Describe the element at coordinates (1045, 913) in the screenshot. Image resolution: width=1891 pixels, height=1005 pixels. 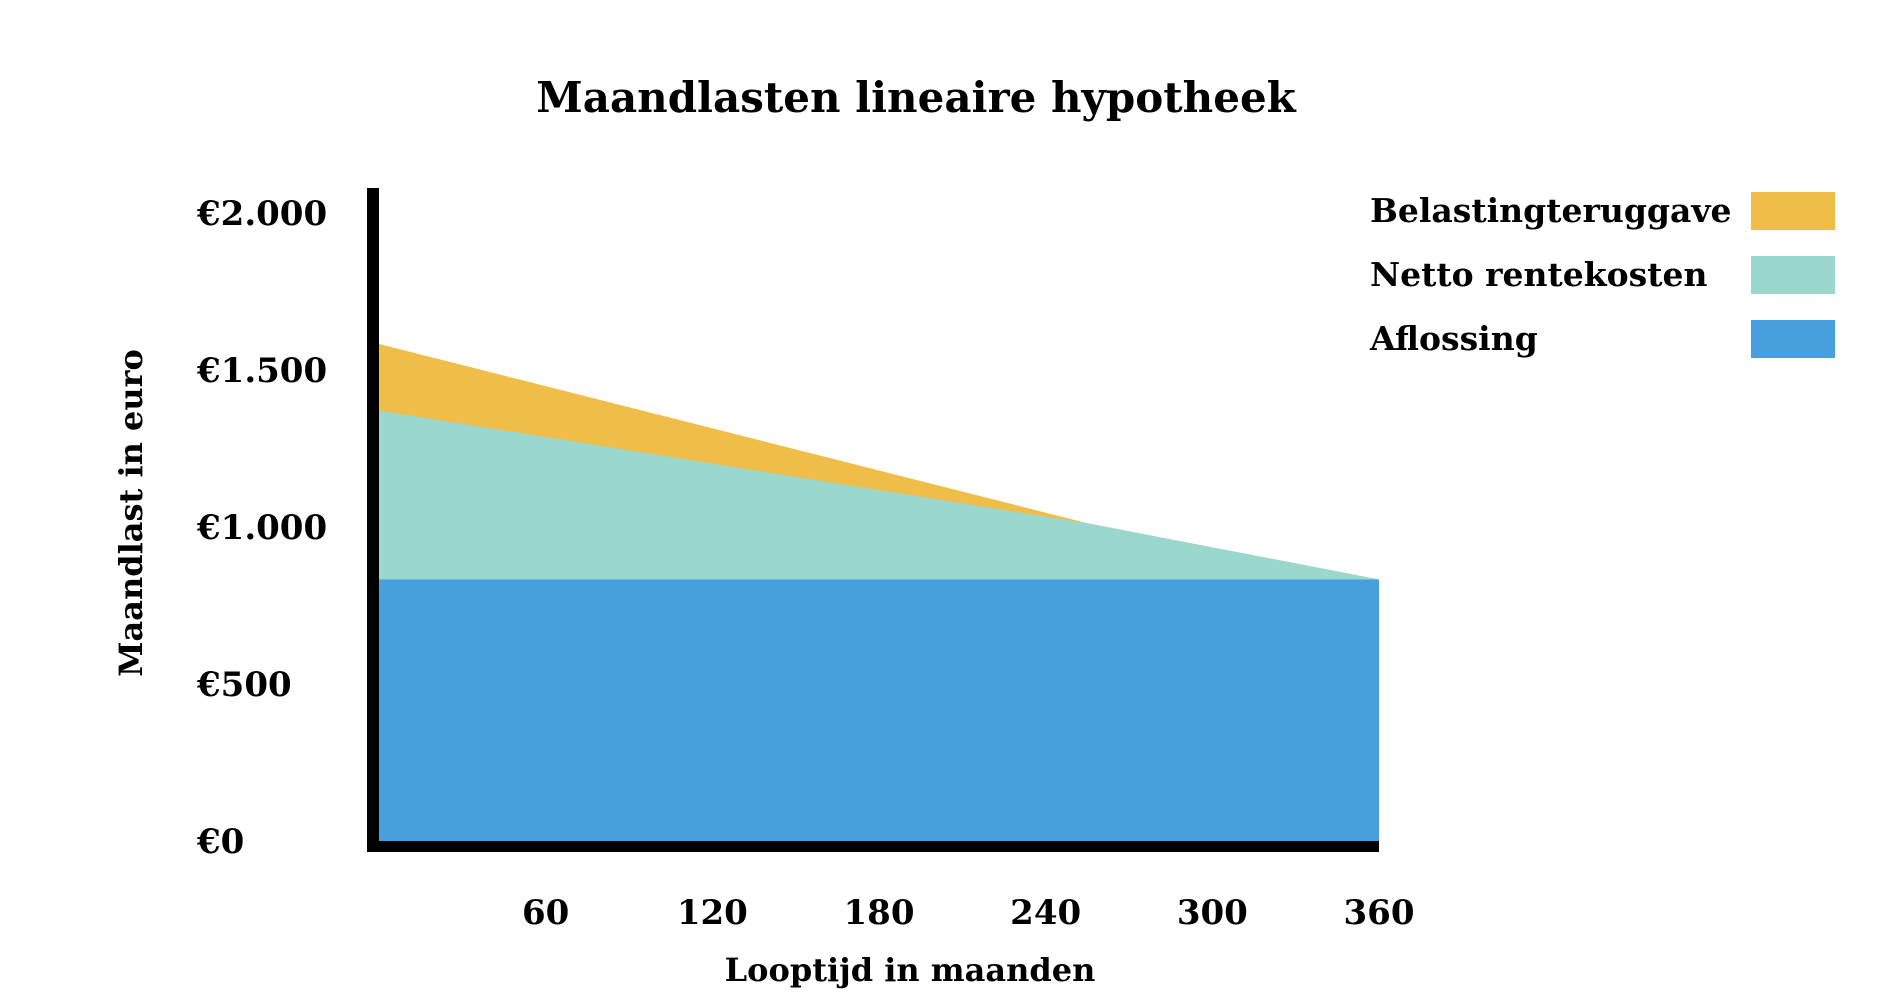
I see `x-tick-label: 240` at that location.